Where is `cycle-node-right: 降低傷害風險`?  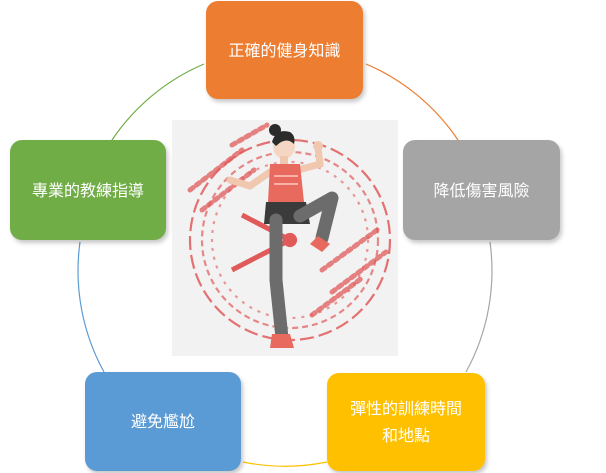 cycle-node-right: 降低傷害風險 is located at coordinates (481, 190).